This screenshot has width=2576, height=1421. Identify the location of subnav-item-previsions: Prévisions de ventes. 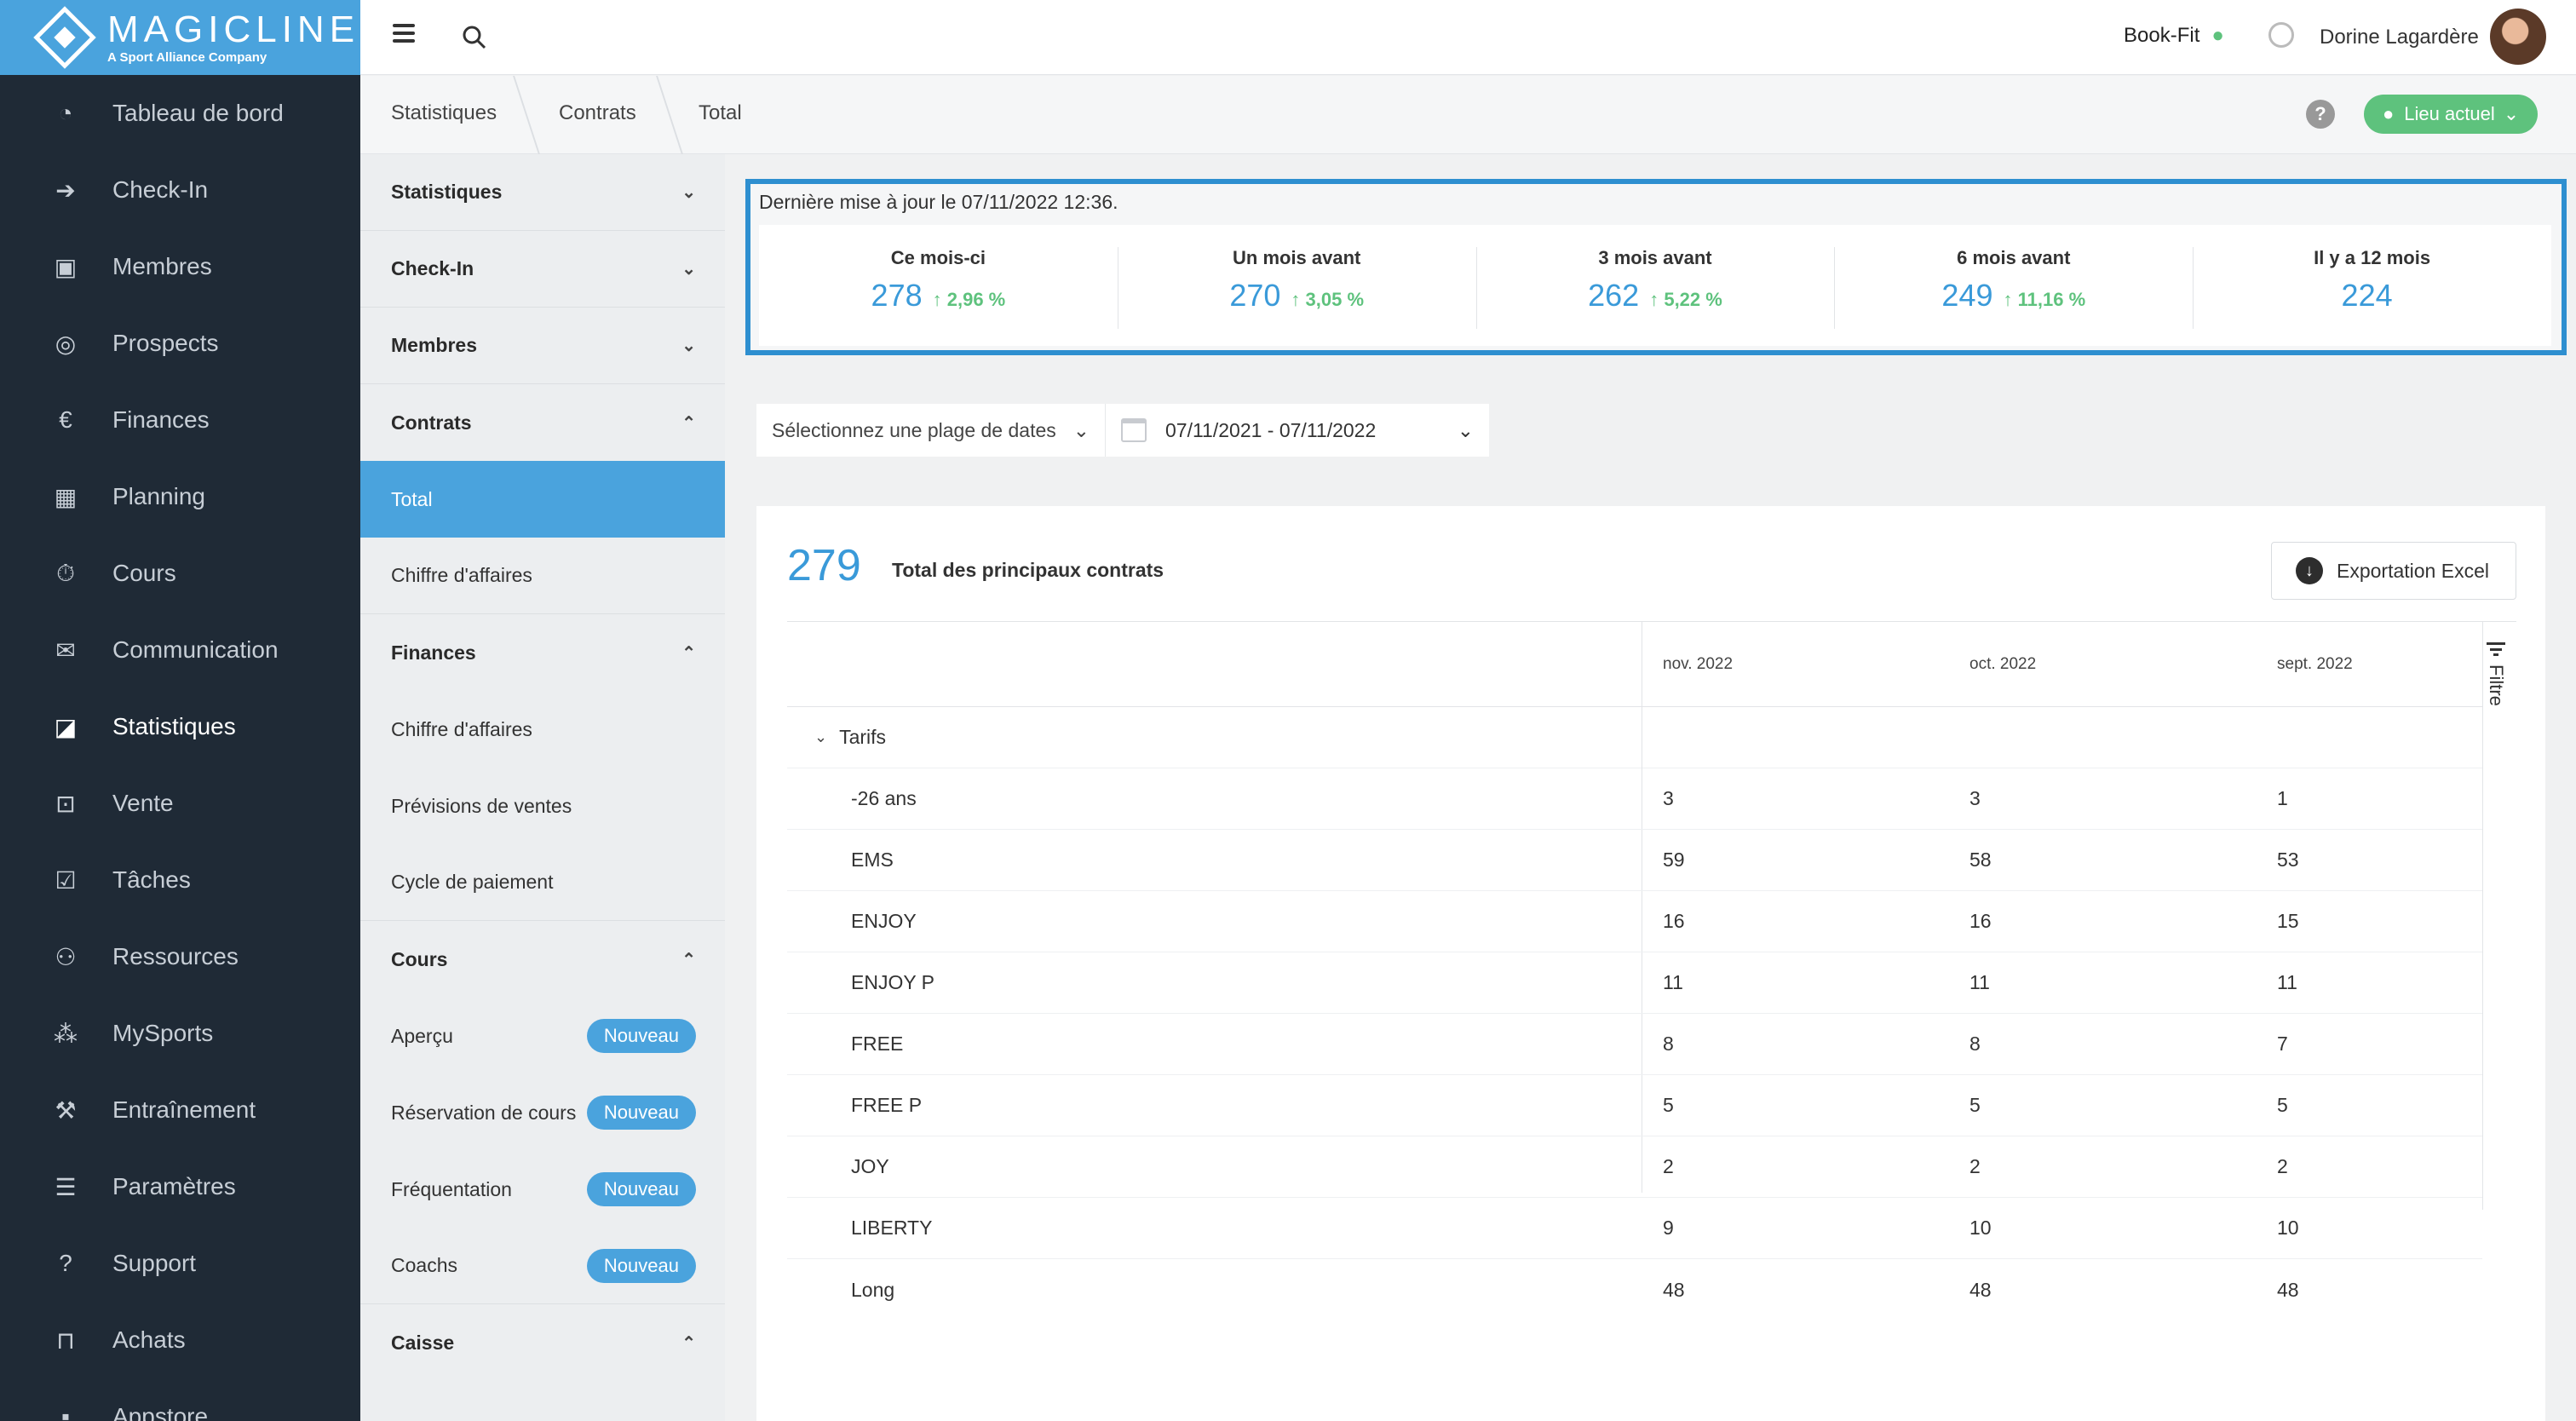
(481, 805).